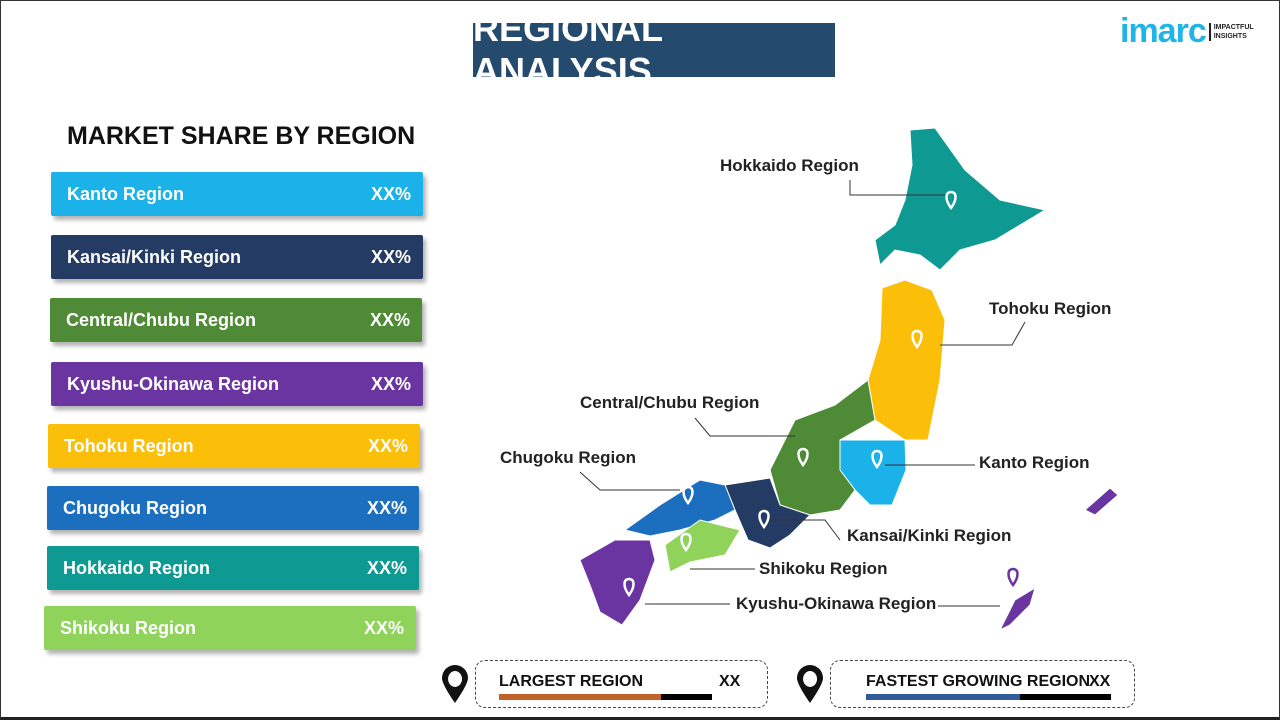  Describe the element at coordinates (988, 697) in the screenshot. I see `fastest-region-bar` at that location.